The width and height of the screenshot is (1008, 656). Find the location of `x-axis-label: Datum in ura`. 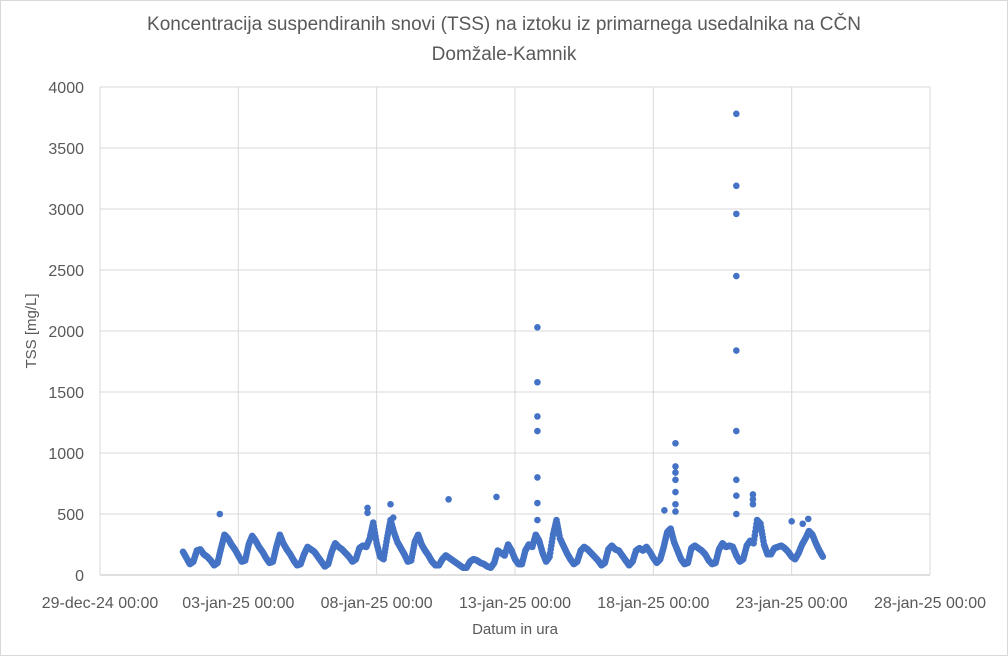

x-axis-label: Datum in ura is located at coordinates (515, 629).